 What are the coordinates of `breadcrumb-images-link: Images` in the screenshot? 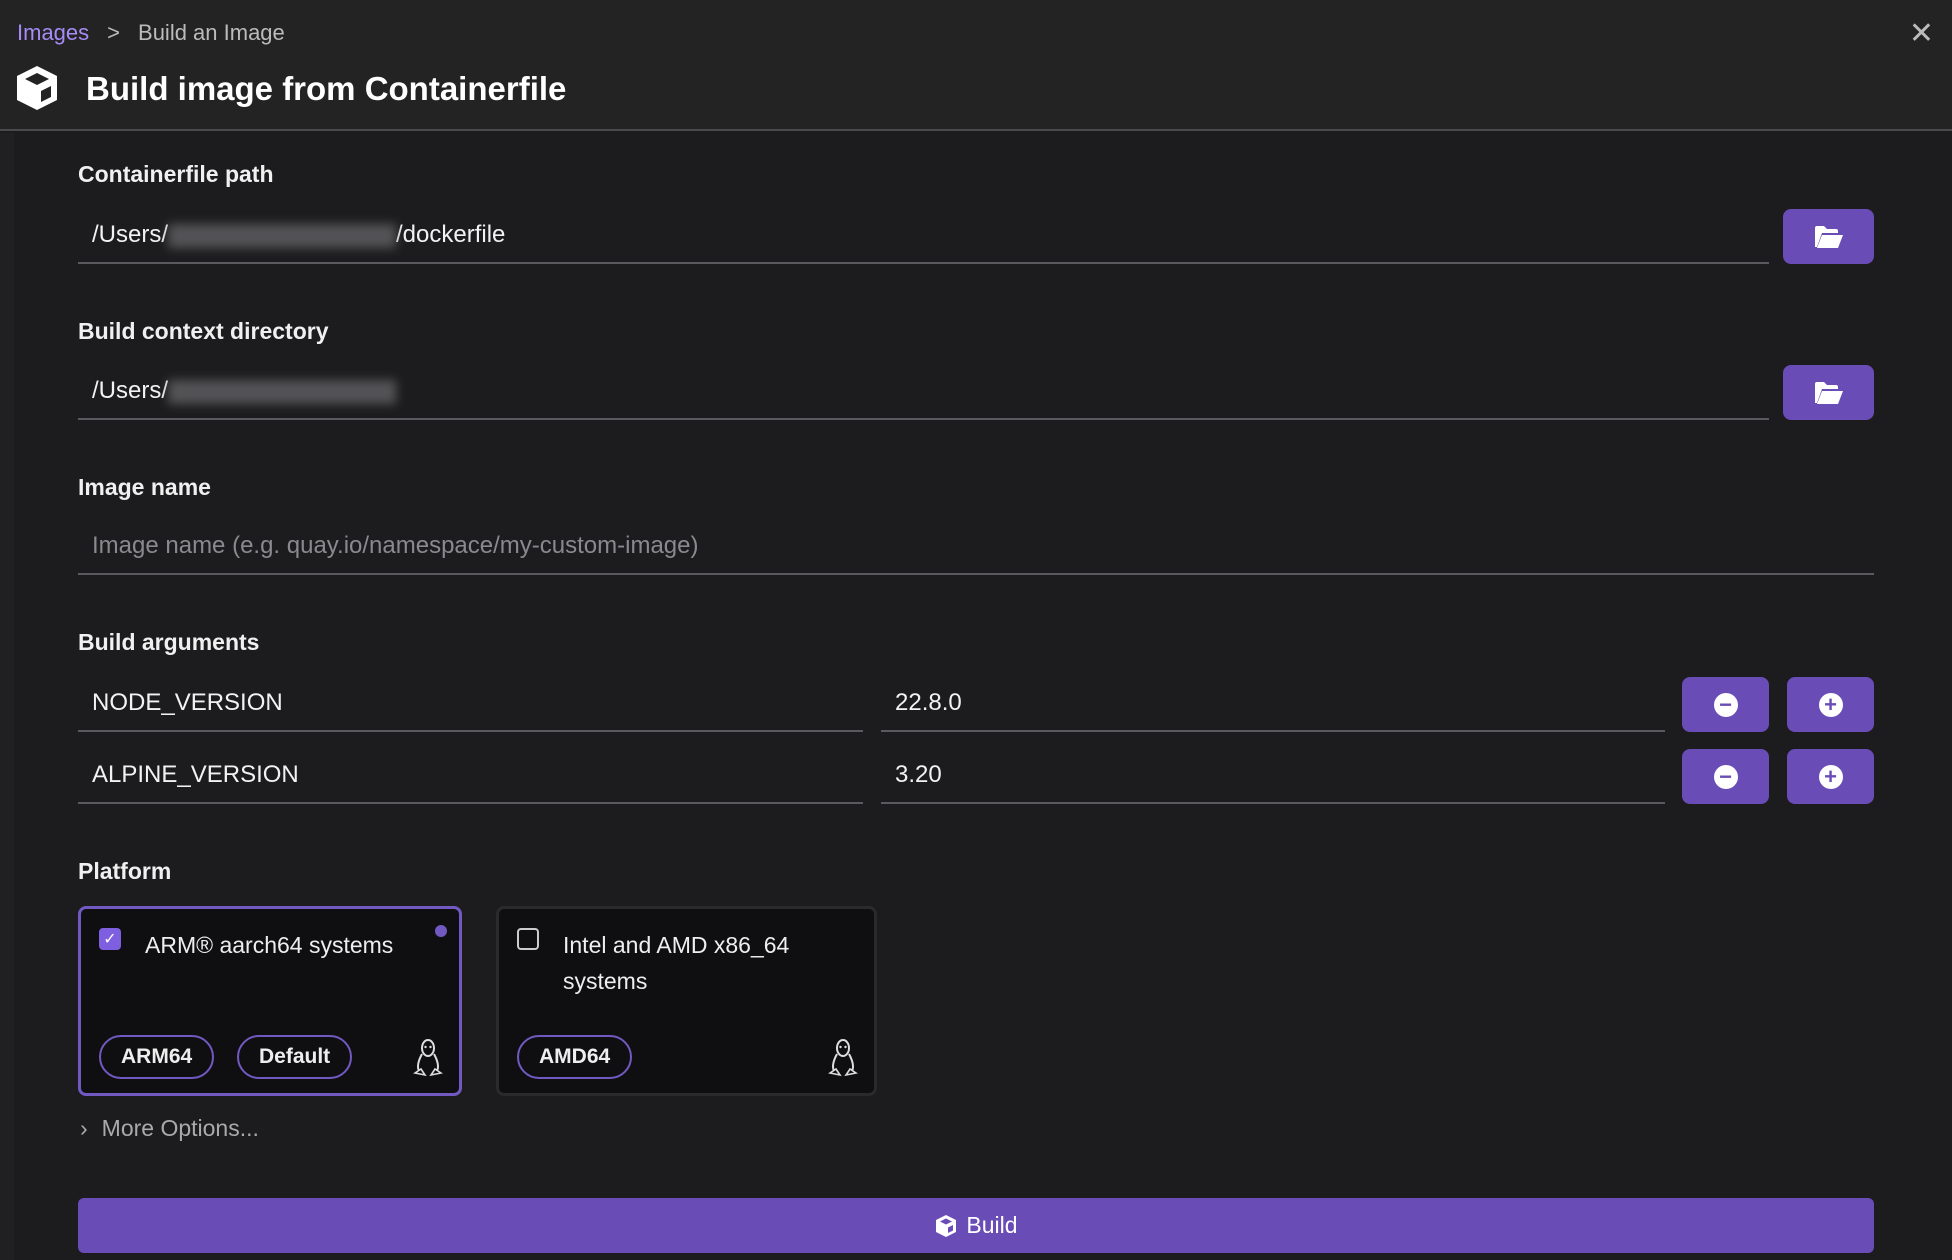 It's located at (53, 32).